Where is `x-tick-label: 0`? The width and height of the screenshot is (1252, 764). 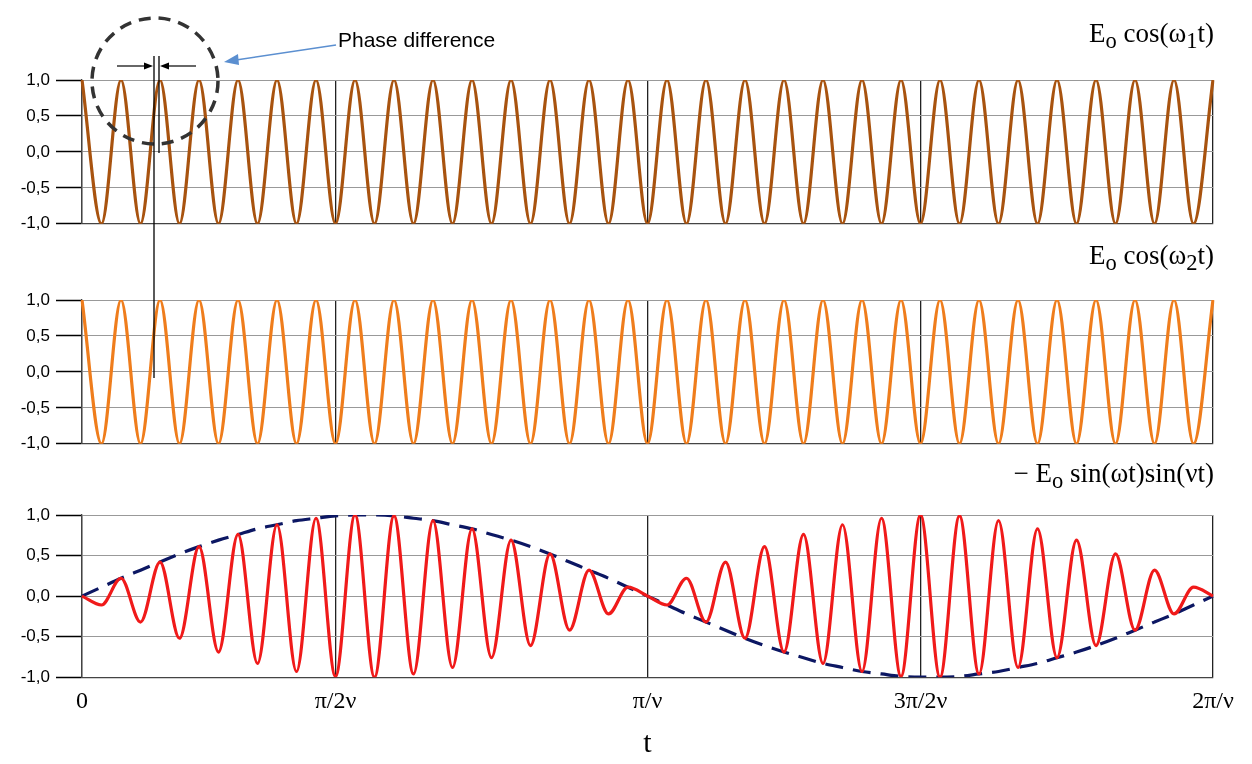 x-tick-label: 0 is located at coordinates (82, 699).